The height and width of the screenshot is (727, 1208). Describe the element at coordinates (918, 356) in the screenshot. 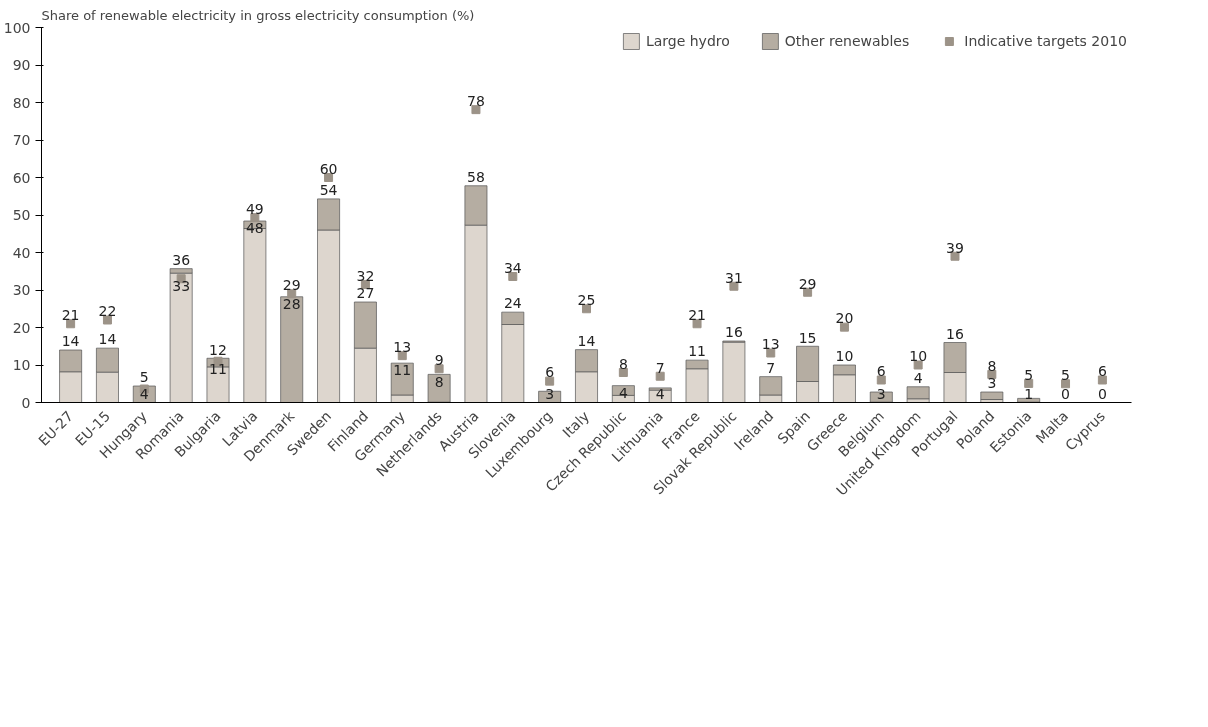

I see `data-label: 10` at that location.